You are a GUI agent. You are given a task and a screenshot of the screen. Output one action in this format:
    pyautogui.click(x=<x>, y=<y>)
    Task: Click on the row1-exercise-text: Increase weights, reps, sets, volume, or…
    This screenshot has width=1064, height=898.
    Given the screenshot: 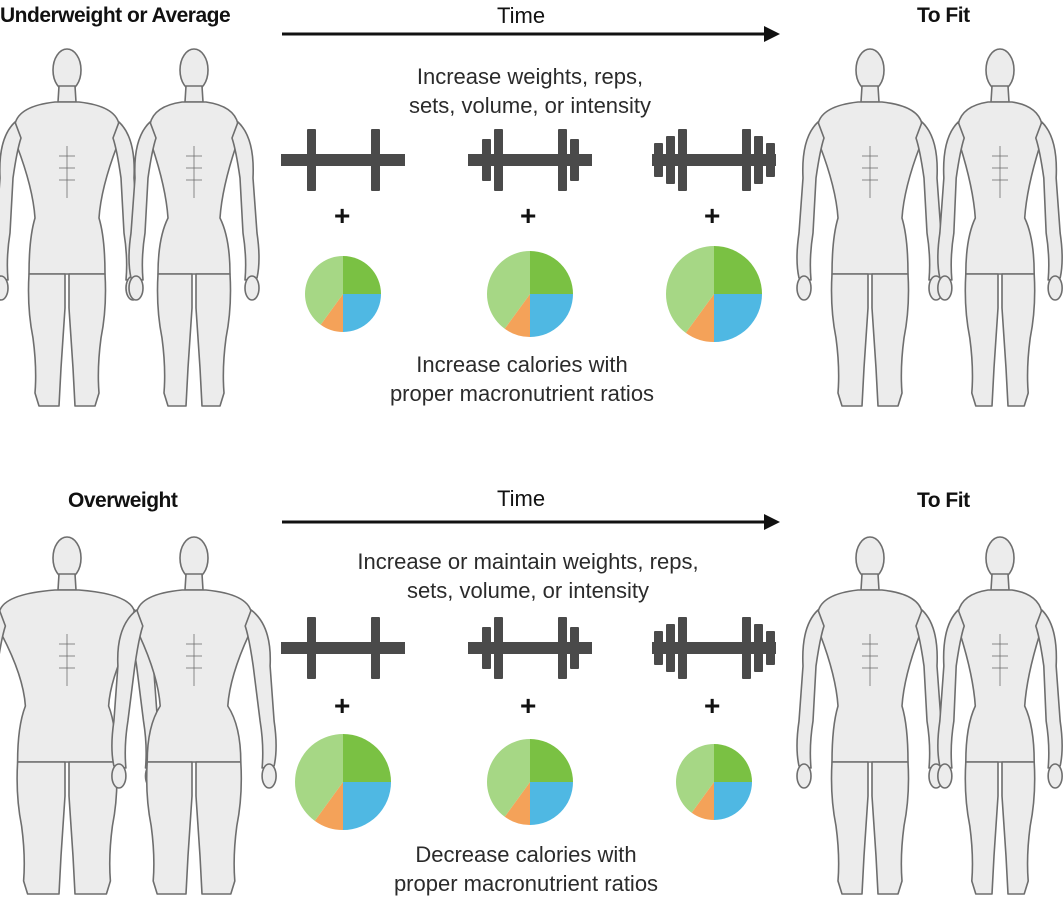 What is the action you would take?
    pyautogui.click(x=530, y=91)
    